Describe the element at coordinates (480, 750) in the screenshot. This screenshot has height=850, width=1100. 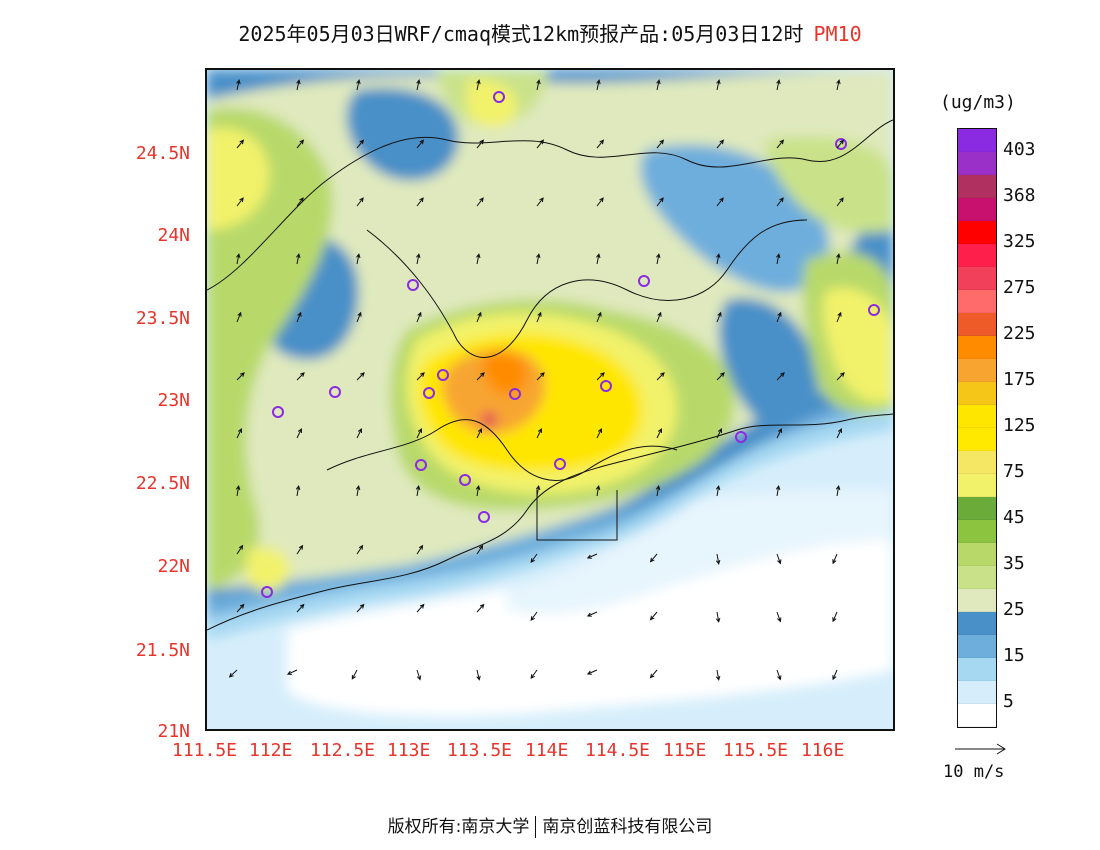
I see `x-tick-113-5e: 113.5E` at that location.